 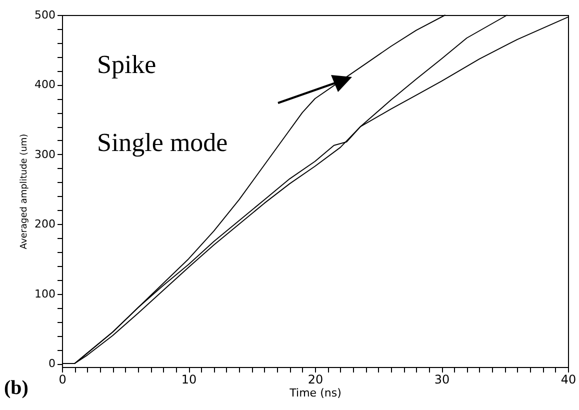 What do you see at coordinates (189, 379) in the screenshot?
I see `x-tick-label: 10` at bounding box center [189, 379].